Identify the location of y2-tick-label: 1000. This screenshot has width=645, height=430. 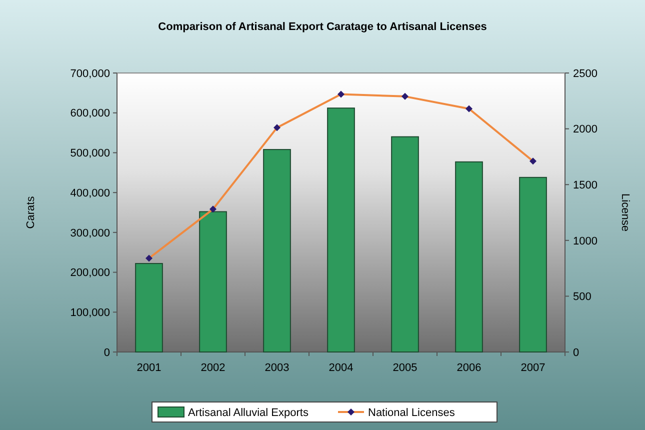
(585, 241).